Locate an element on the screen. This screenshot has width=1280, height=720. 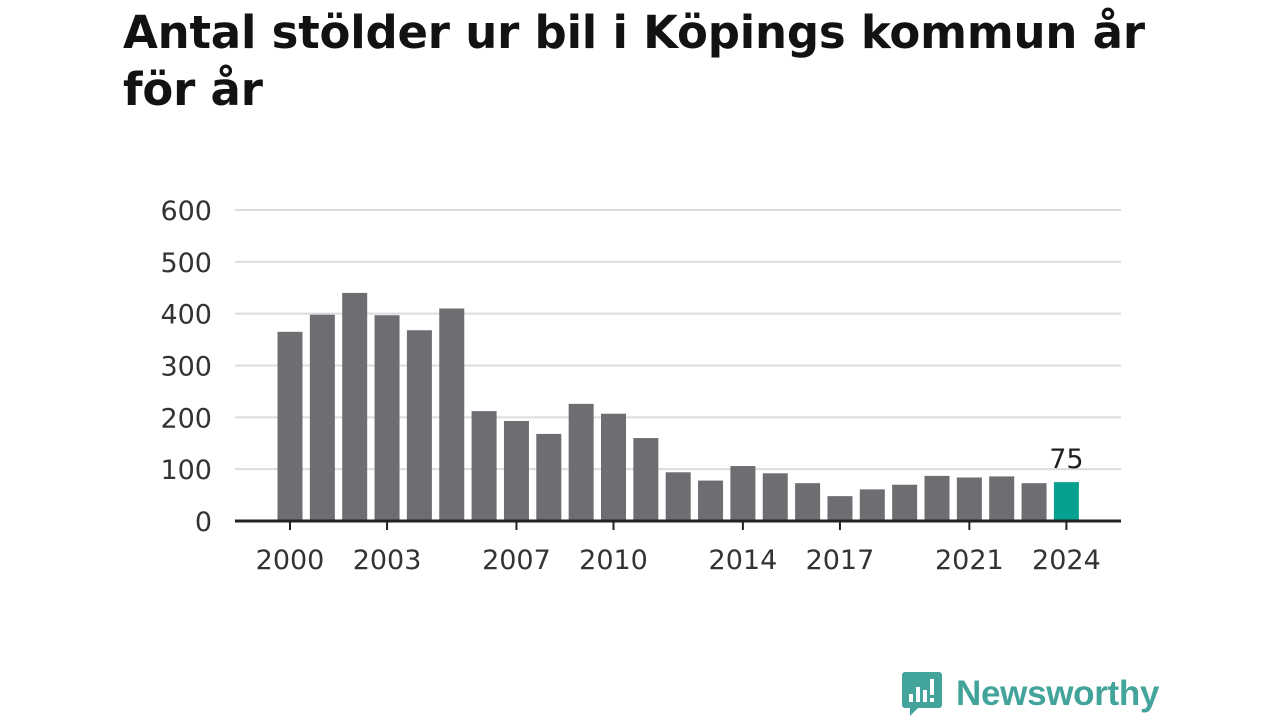
bar-2003 is located at coordinates (387, 418).